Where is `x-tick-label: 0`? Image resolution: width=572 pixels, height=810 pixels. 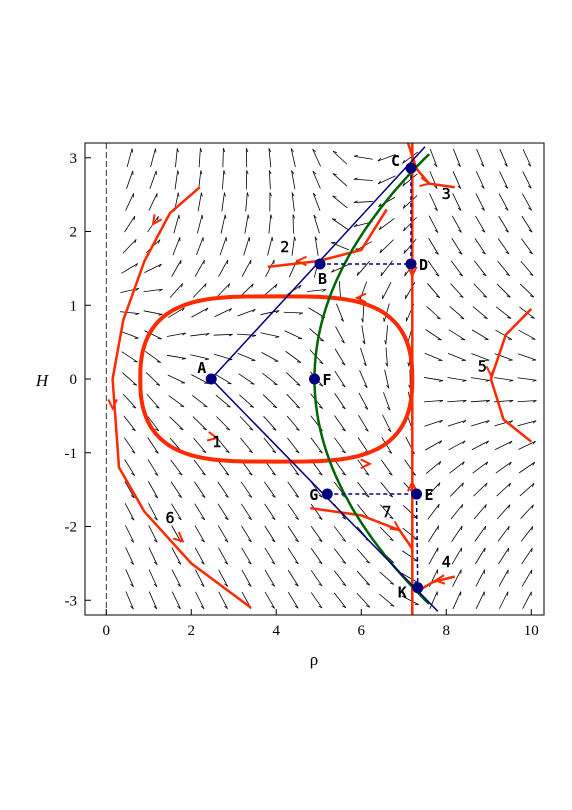 x-tick-label: 0 is located at coordinates (107, 631).